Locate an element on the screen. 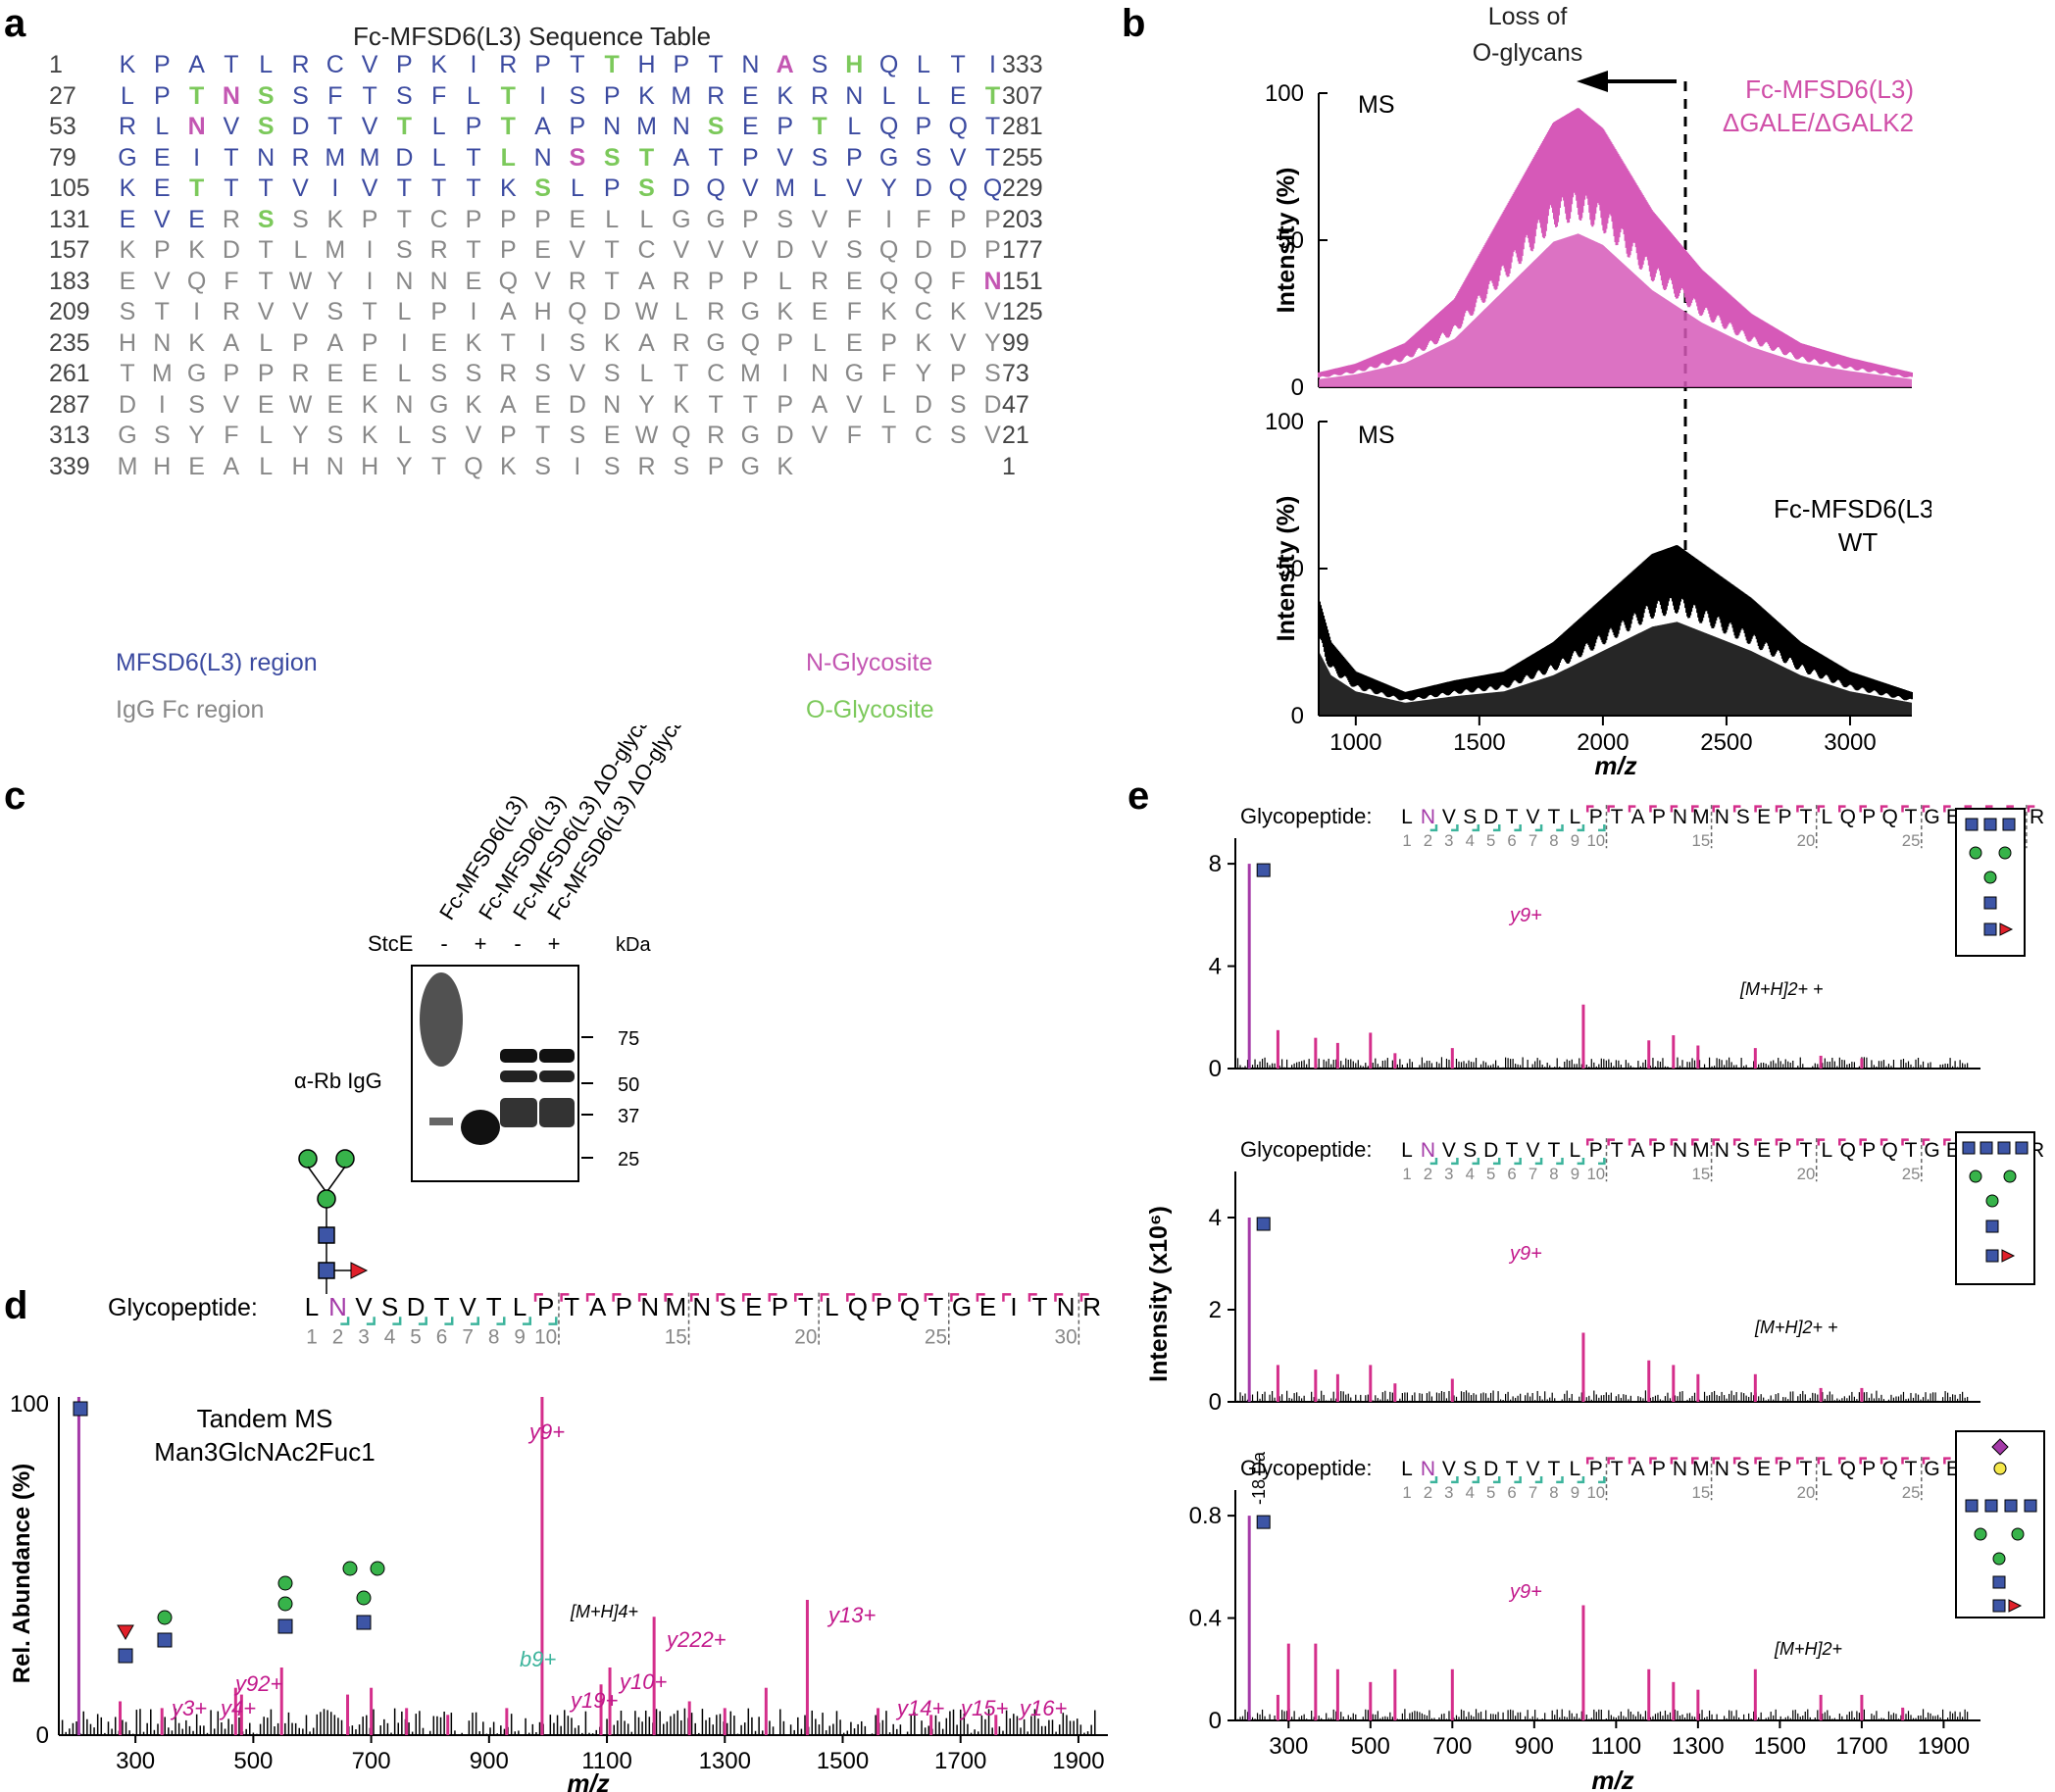 This screenshot has width=2055, height=1792. sequence-row: 1 K P A T L R C V P K I R P T T H P T N A S H Q L T I 333 is located at coordinates (539, 69).